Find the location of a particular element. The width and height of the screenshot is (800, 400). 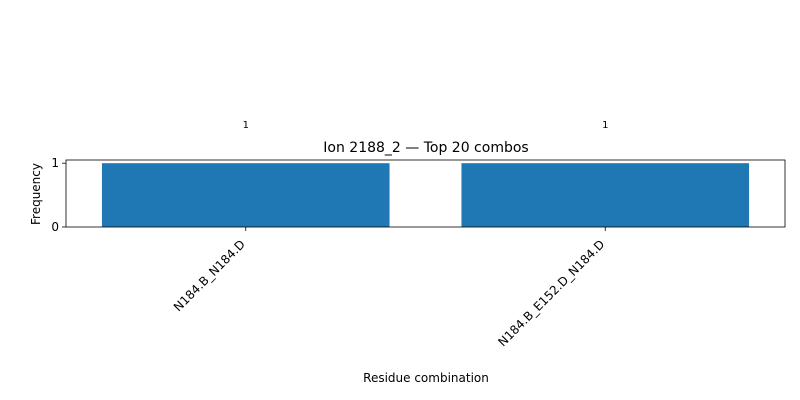

y-tick-label: 1 is located at coordinates (55, 163).